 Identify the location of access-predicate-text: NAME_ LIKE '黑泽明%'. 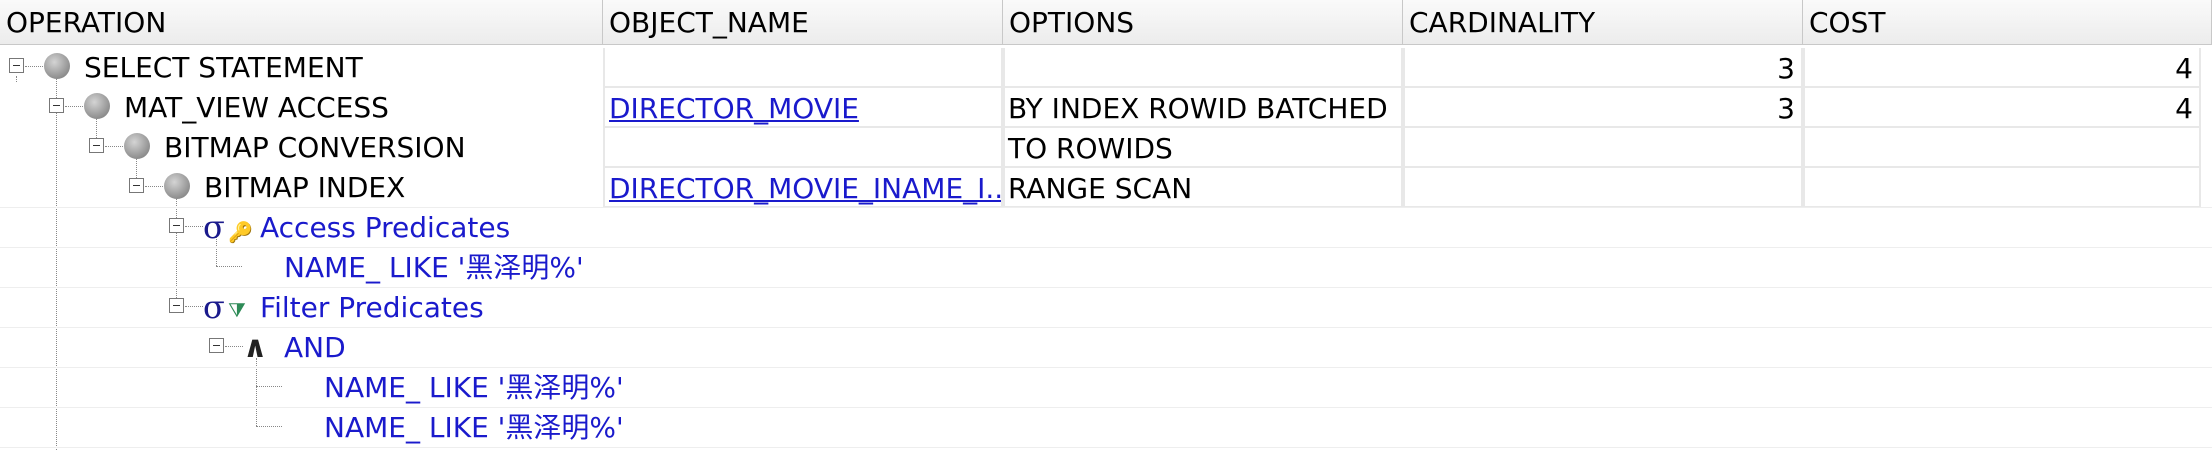
(434, 267).